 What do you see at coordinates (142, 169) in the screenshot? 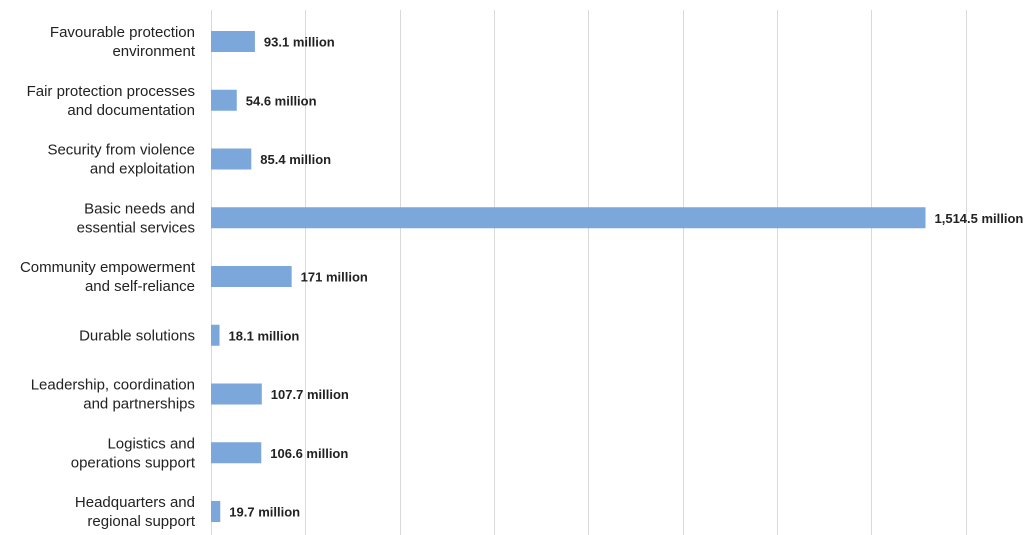
I see `category-label: and exploitation` at bounding box center [142, 169].